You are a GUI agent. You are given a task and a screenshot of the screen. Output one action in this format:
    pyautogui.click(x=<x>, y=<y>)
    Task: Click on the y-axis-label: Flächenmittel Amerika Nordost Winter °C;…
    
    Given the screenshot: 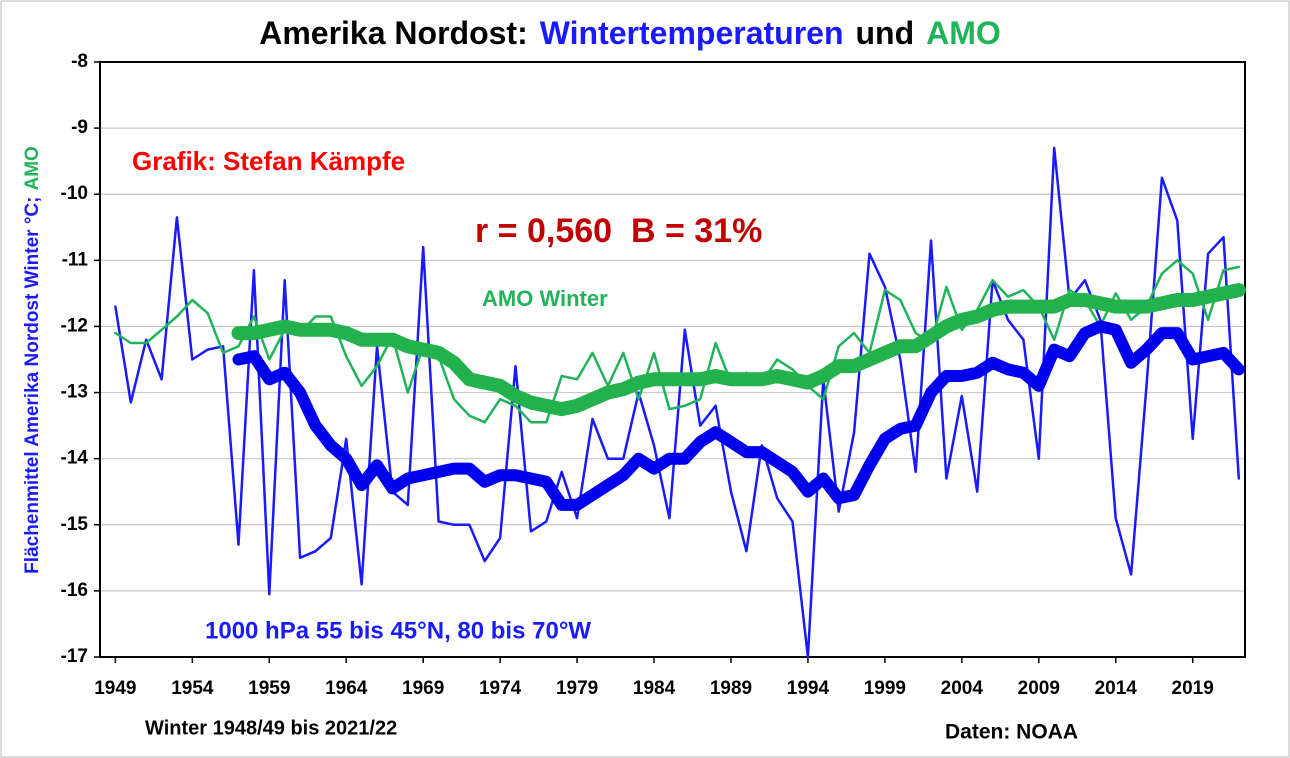 What is the action you would take?
    pyautogui.click(x=32, y=360)
    